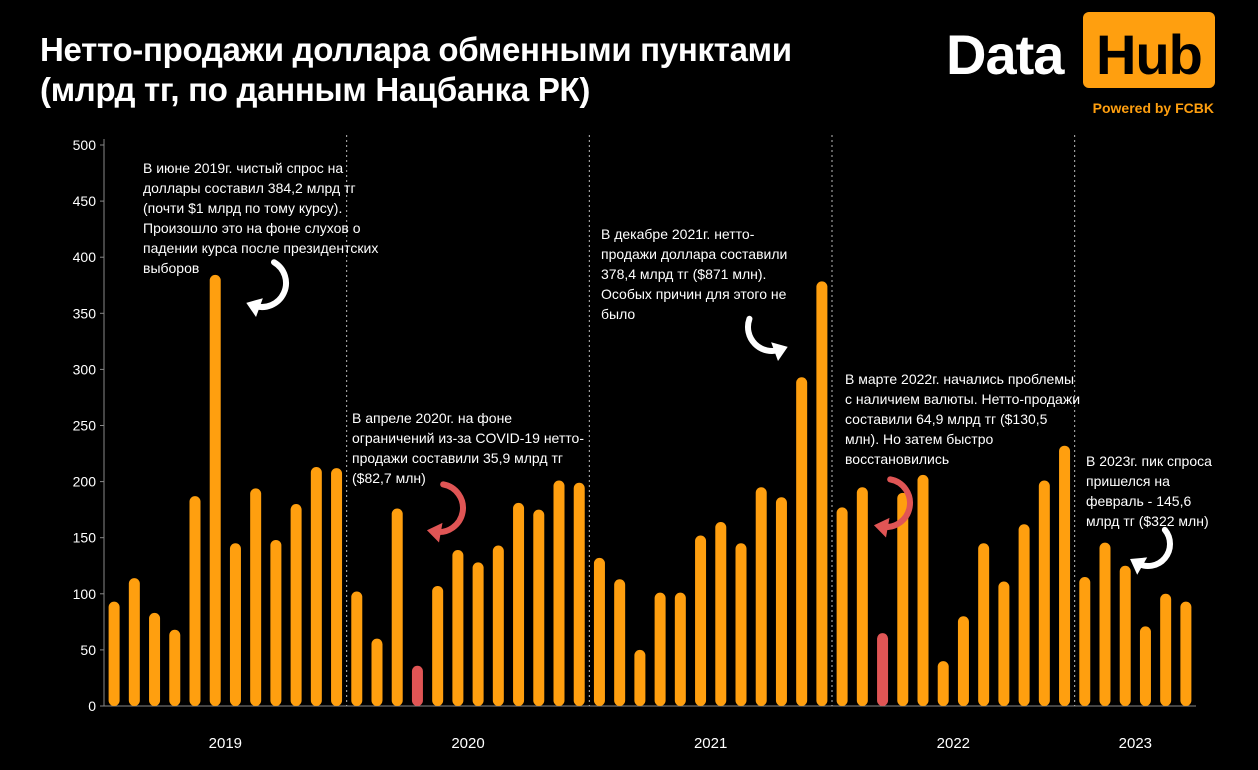 The width and height of the screenshot is (1258, 770). I want to click on annotation-line: падении курса после президентских, so click(261, 248).